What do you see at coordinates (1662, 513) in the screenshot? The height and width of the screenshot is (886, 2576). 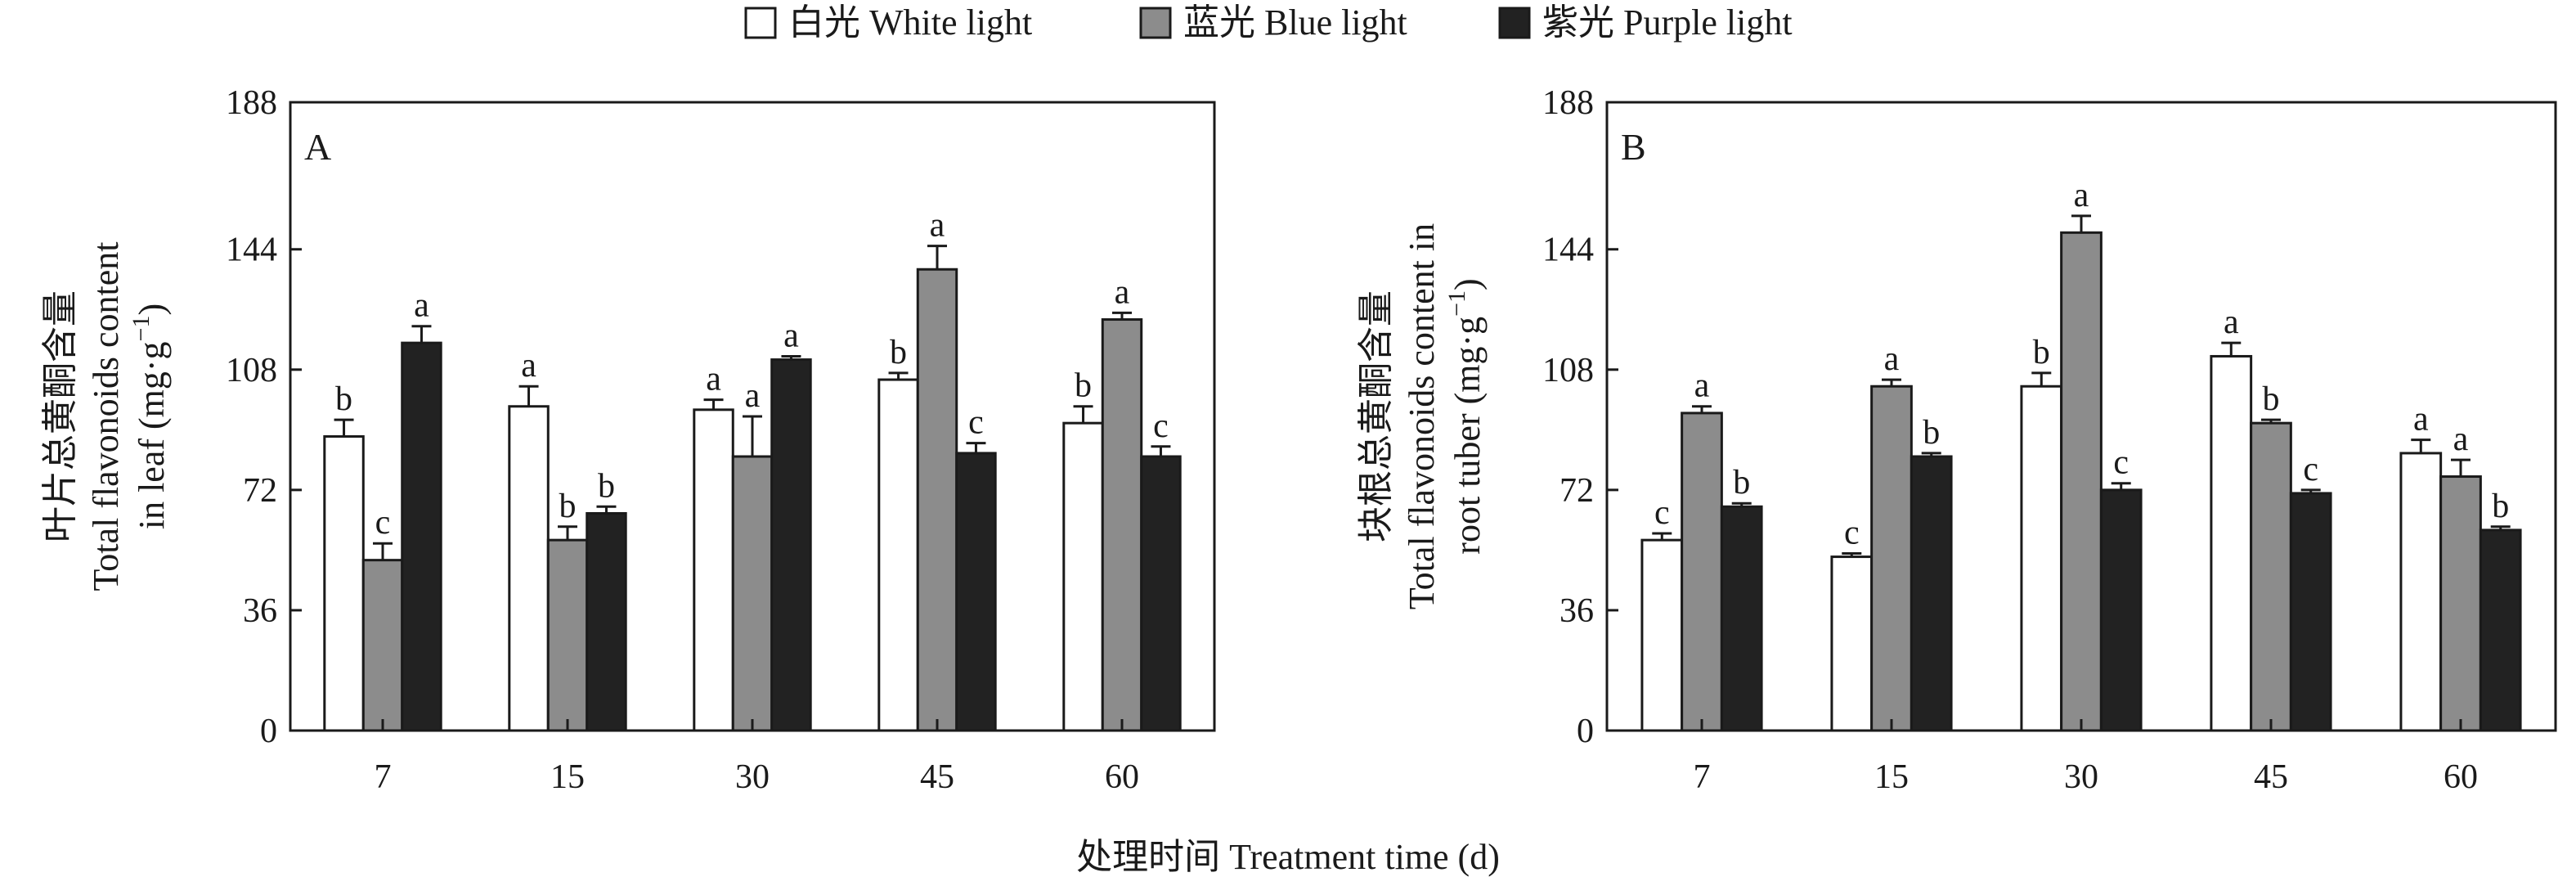 I see `sig-letter-b-white-7: c` at bounding box center [1662, 513].